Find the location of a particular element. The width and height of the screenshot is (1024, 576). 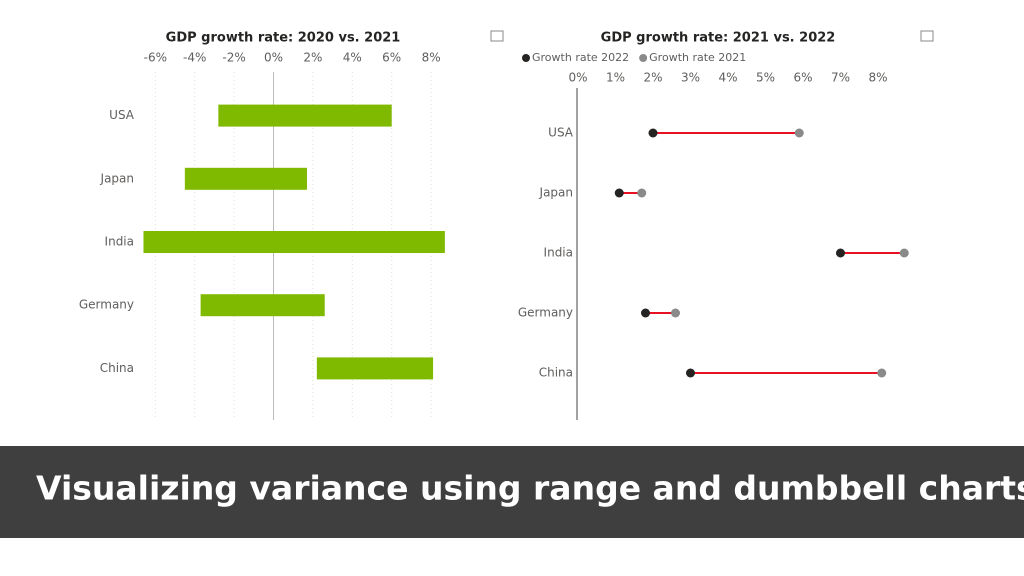

chart-title: GDP growth rate: 2020 vs. 2021 is located at coordinates (283, 38).